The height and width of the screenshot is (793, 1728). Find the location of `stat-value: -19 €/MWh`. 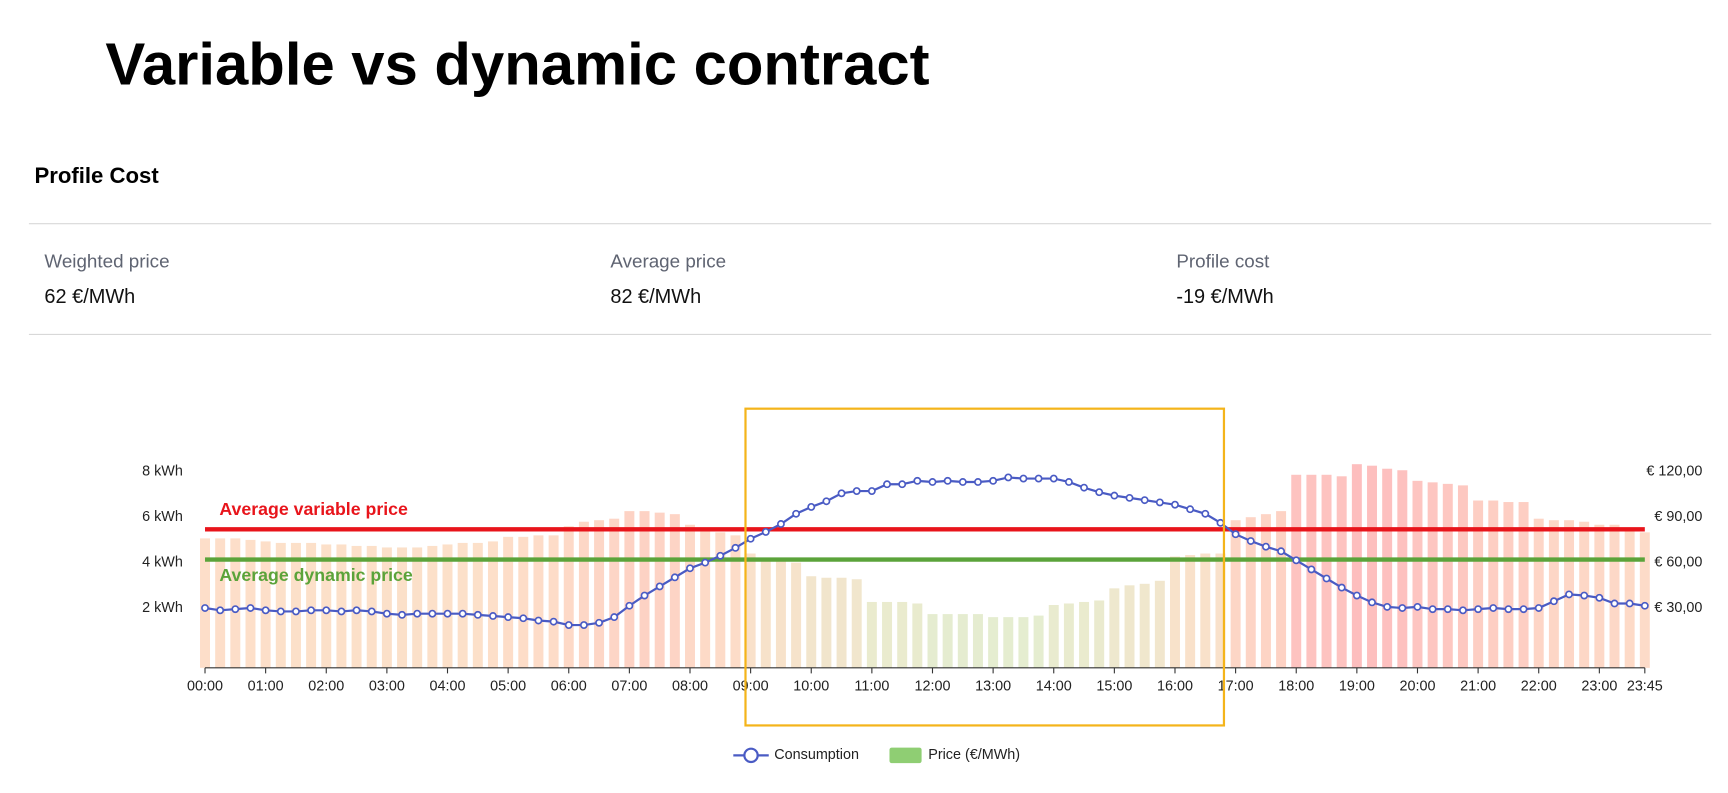

stat-value: -19 €/MWh is located at coordinates (1224, 297).